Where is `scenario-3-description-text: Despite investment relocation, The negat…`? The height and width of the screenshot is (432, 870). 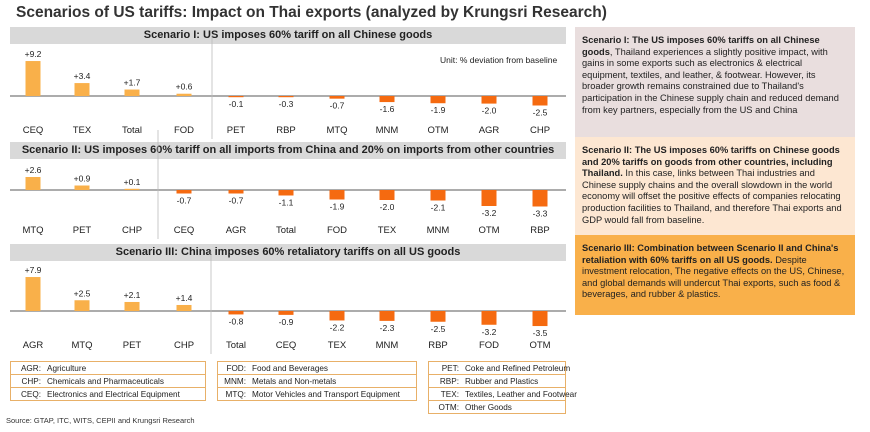 scenario-3-description-text: Despite investment relocation, The negat… is located at coordinates (713, 277).